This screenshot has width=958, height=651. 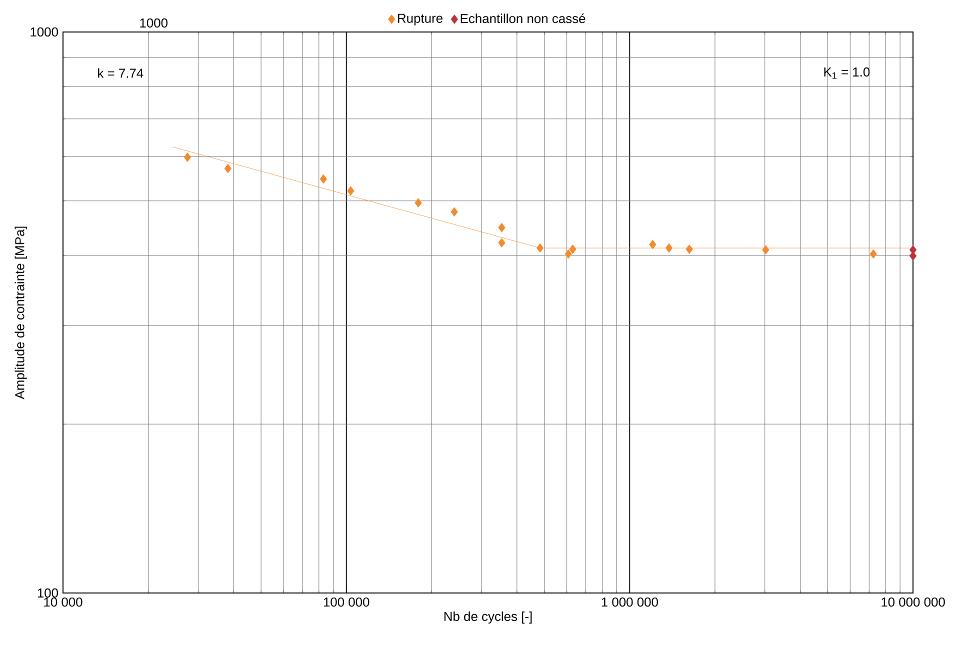 I want to click on y-tick-label: 100, so click(x=48, y=593).